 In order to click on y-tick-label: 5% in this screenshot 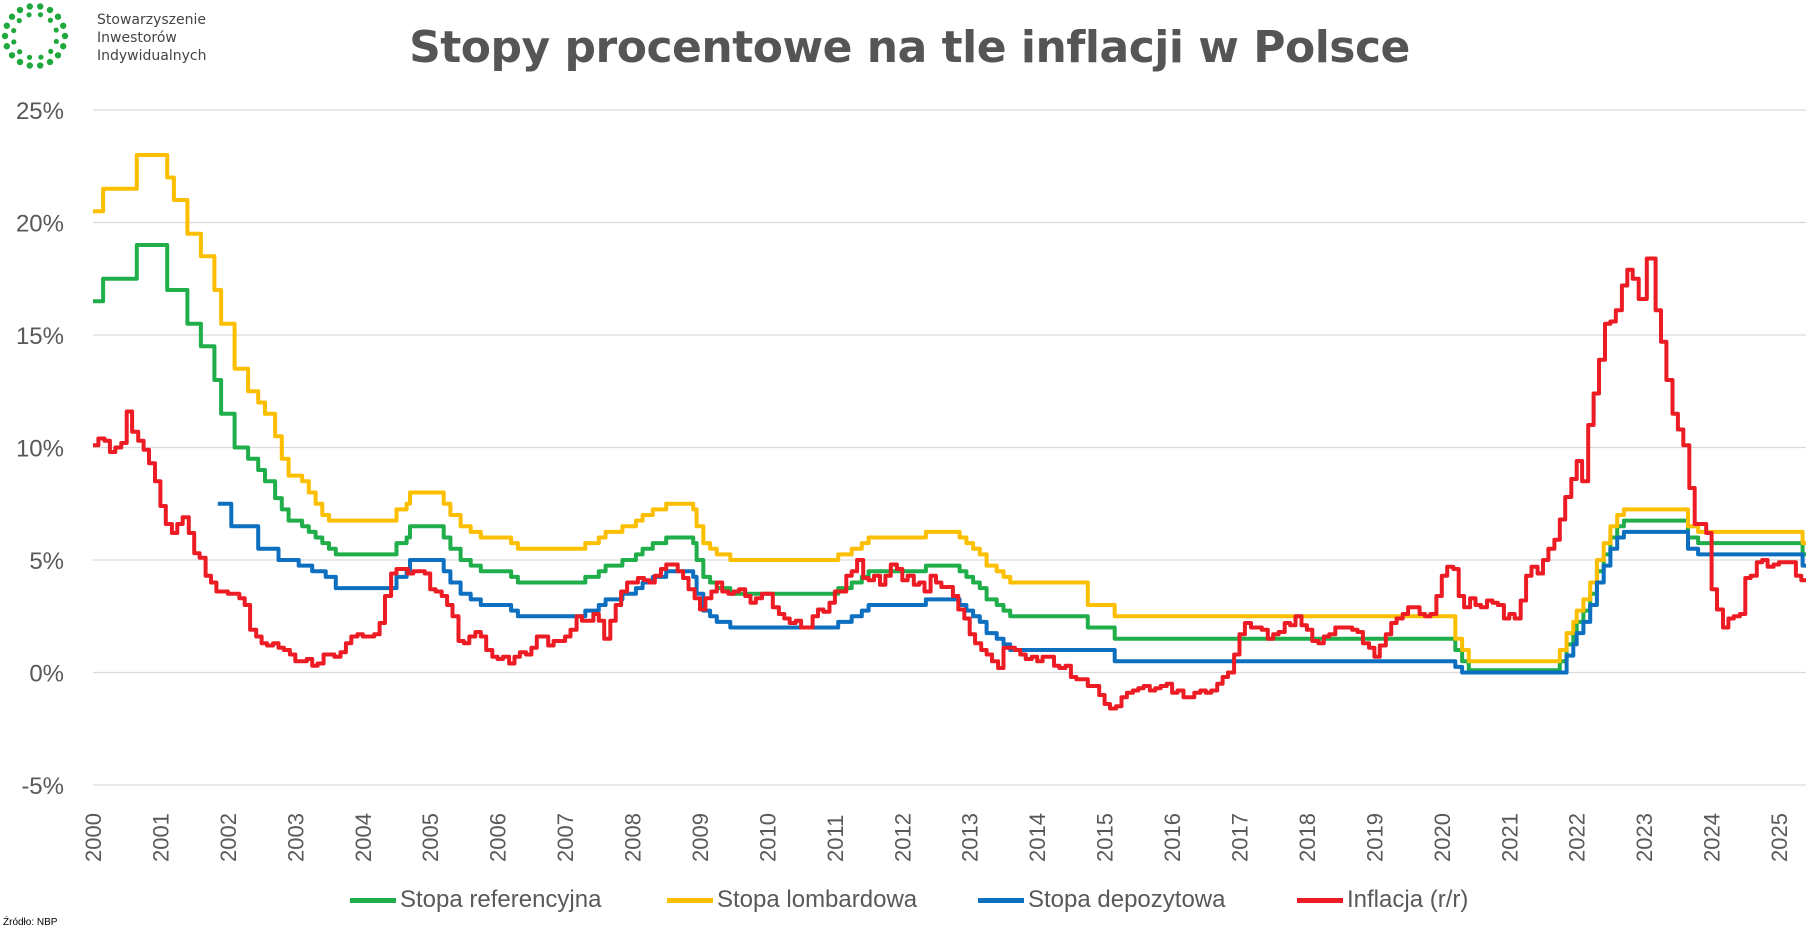, I will do `click(46, 561)`.